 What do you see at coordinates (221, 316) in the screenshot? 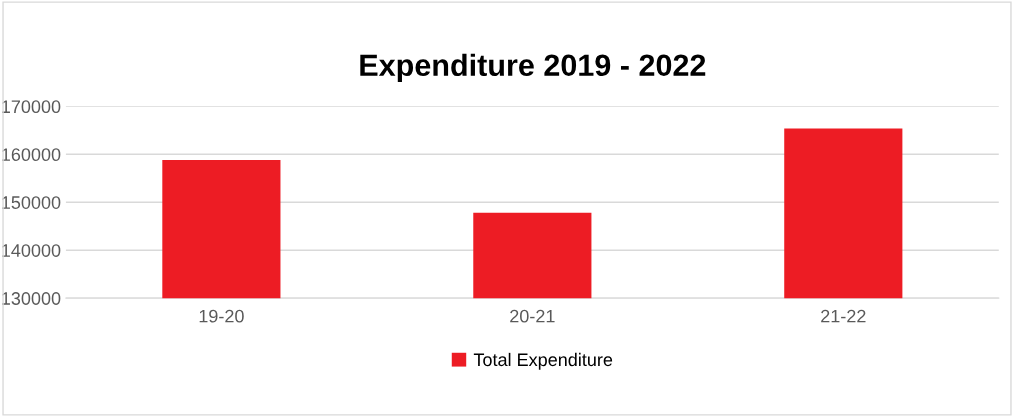
I see `x-tick-label: 19-20` at bounding box center [221, 316].